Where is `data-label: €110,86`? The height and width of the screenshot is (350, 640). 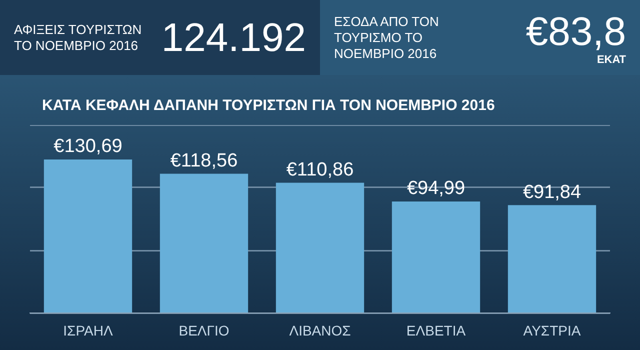 data-label: €110,86 is located at coordinates (320, 170).